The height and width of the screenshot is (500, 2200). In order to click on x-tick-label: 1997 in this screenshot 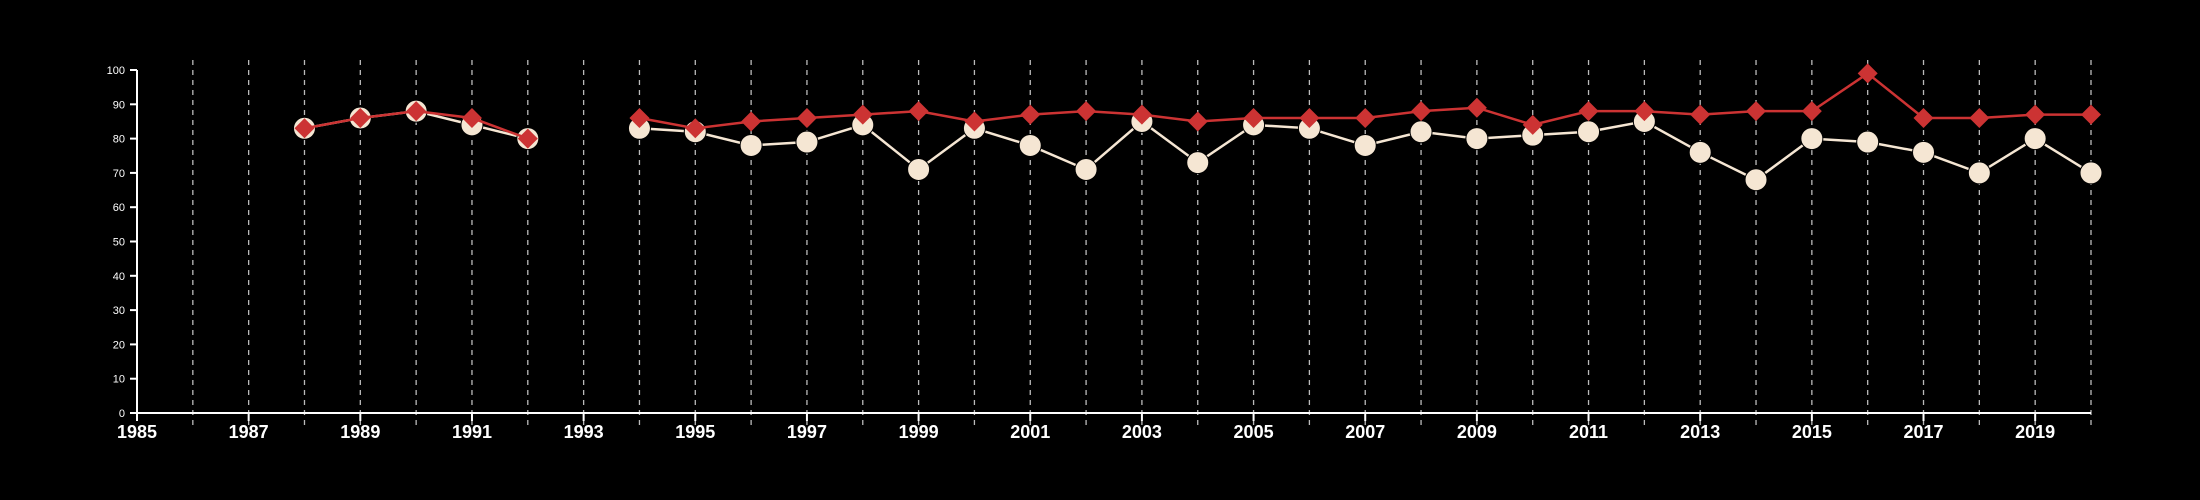, I will do `click(807, 432)`.